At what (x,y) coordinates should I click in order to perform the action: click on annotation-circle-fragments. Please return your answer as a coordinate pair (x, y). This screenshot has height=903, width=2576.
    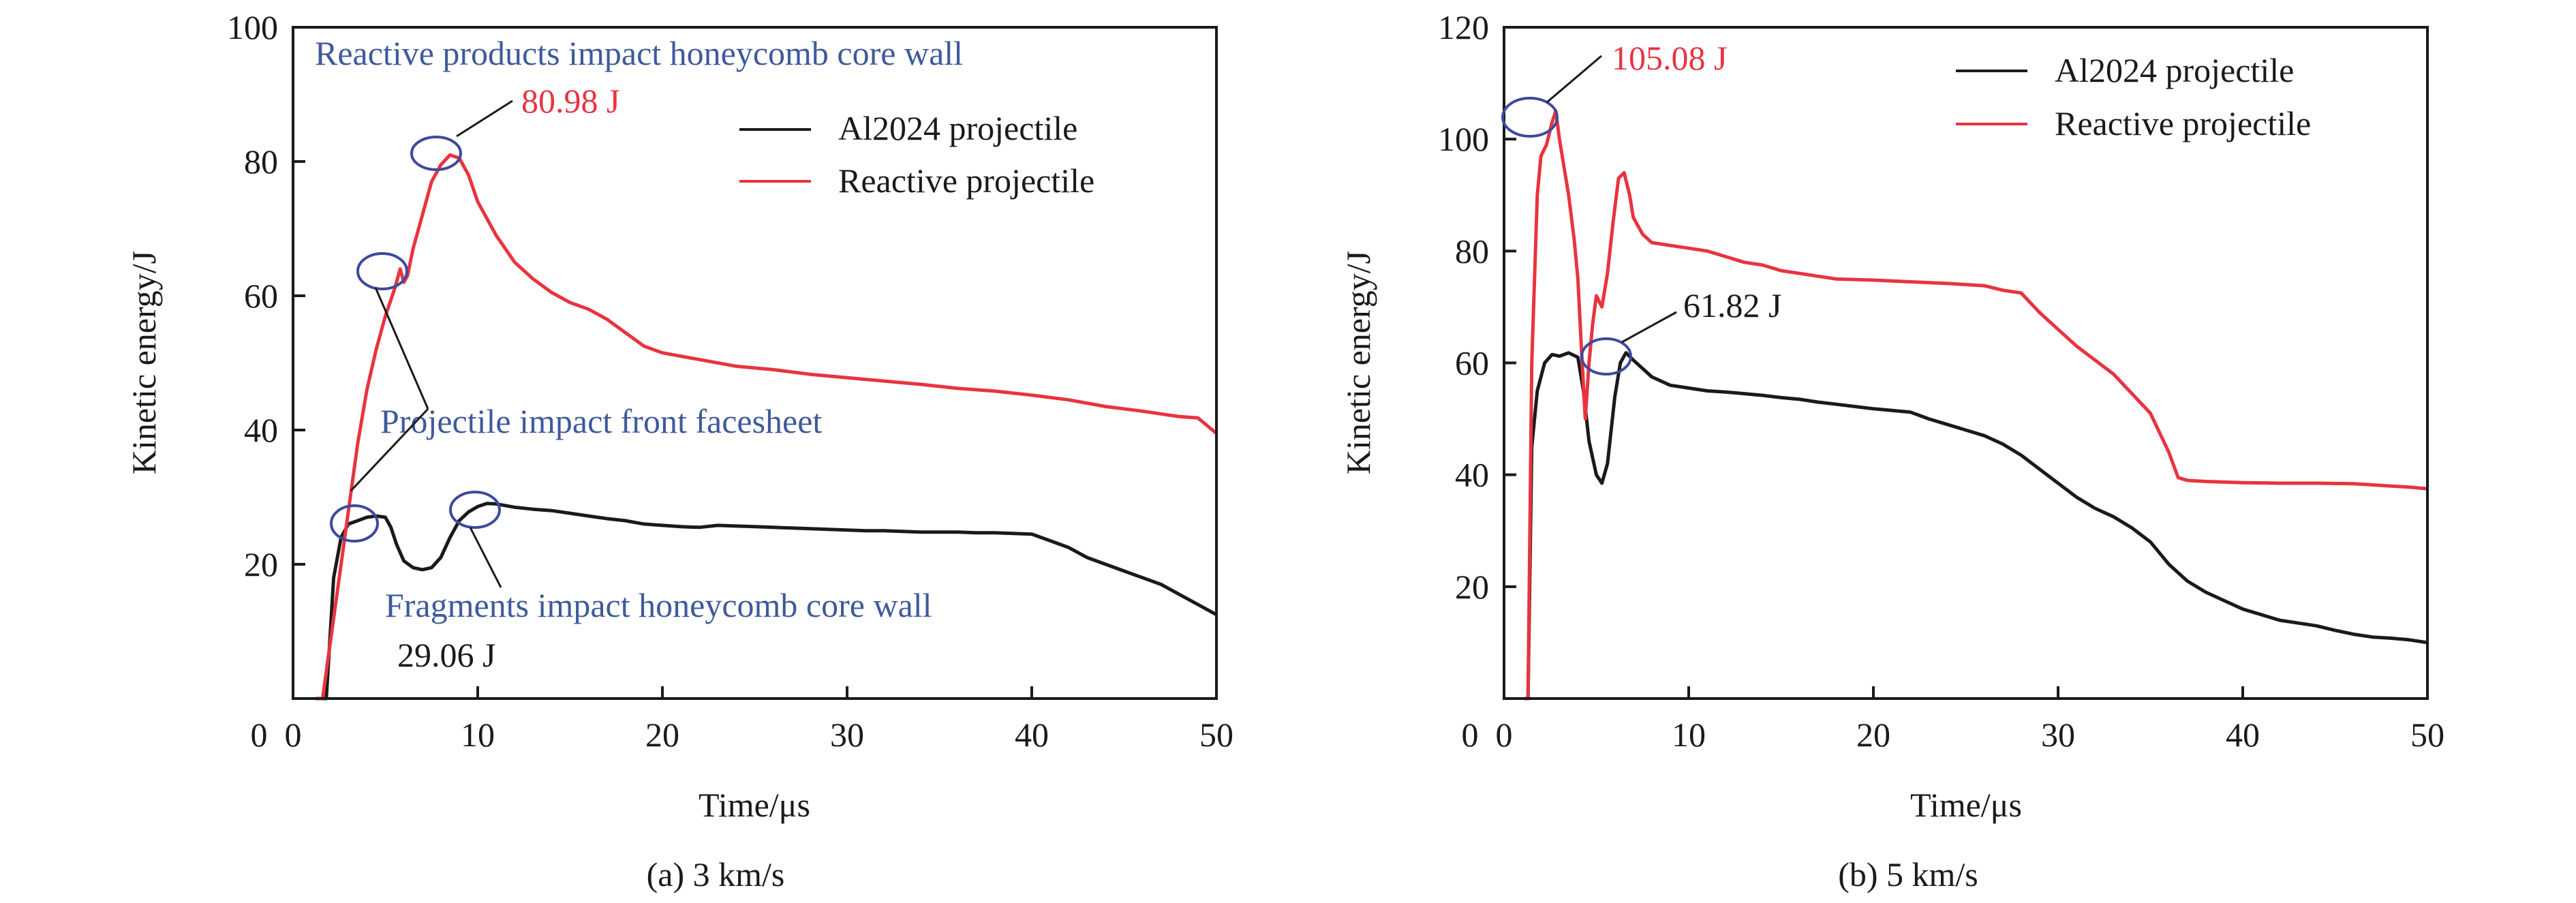
    Looking at the image, I should click on (475, 510).